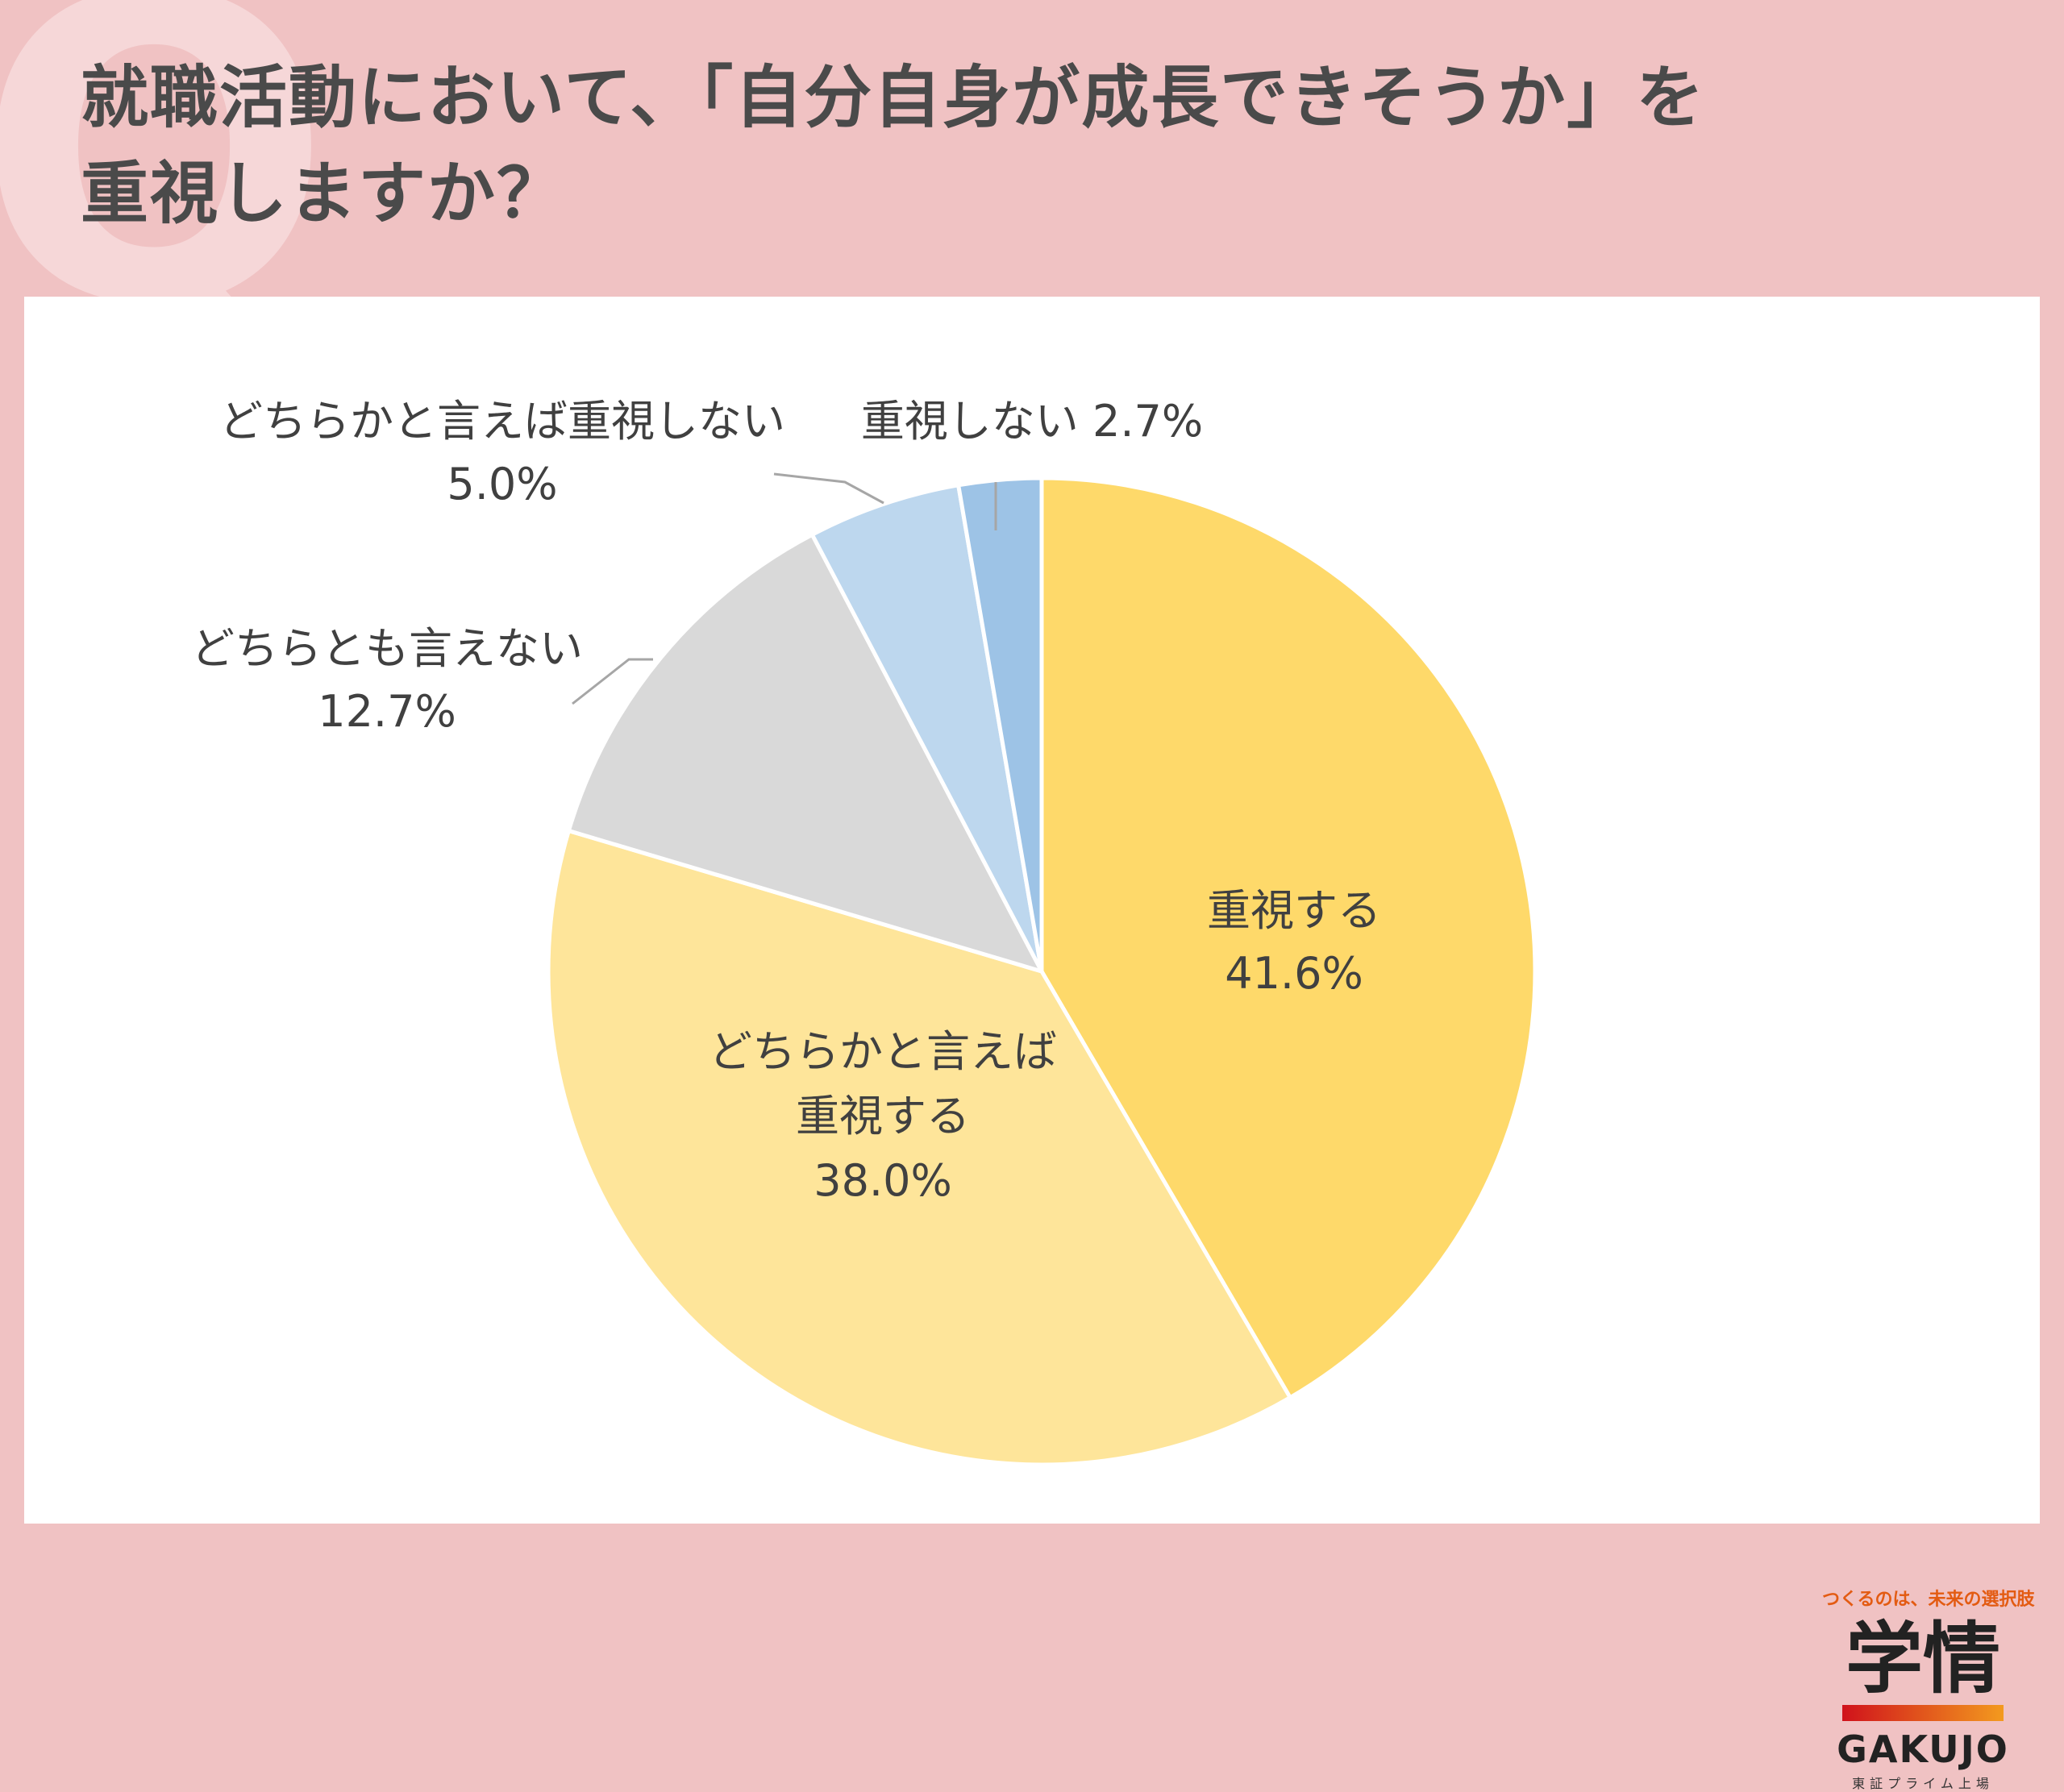 This screenshot has width=2064, height=1792. Describe the element at coordinates (1923, 1749) in the screenshot. I see `logo-english: GAKUJO` at that location.